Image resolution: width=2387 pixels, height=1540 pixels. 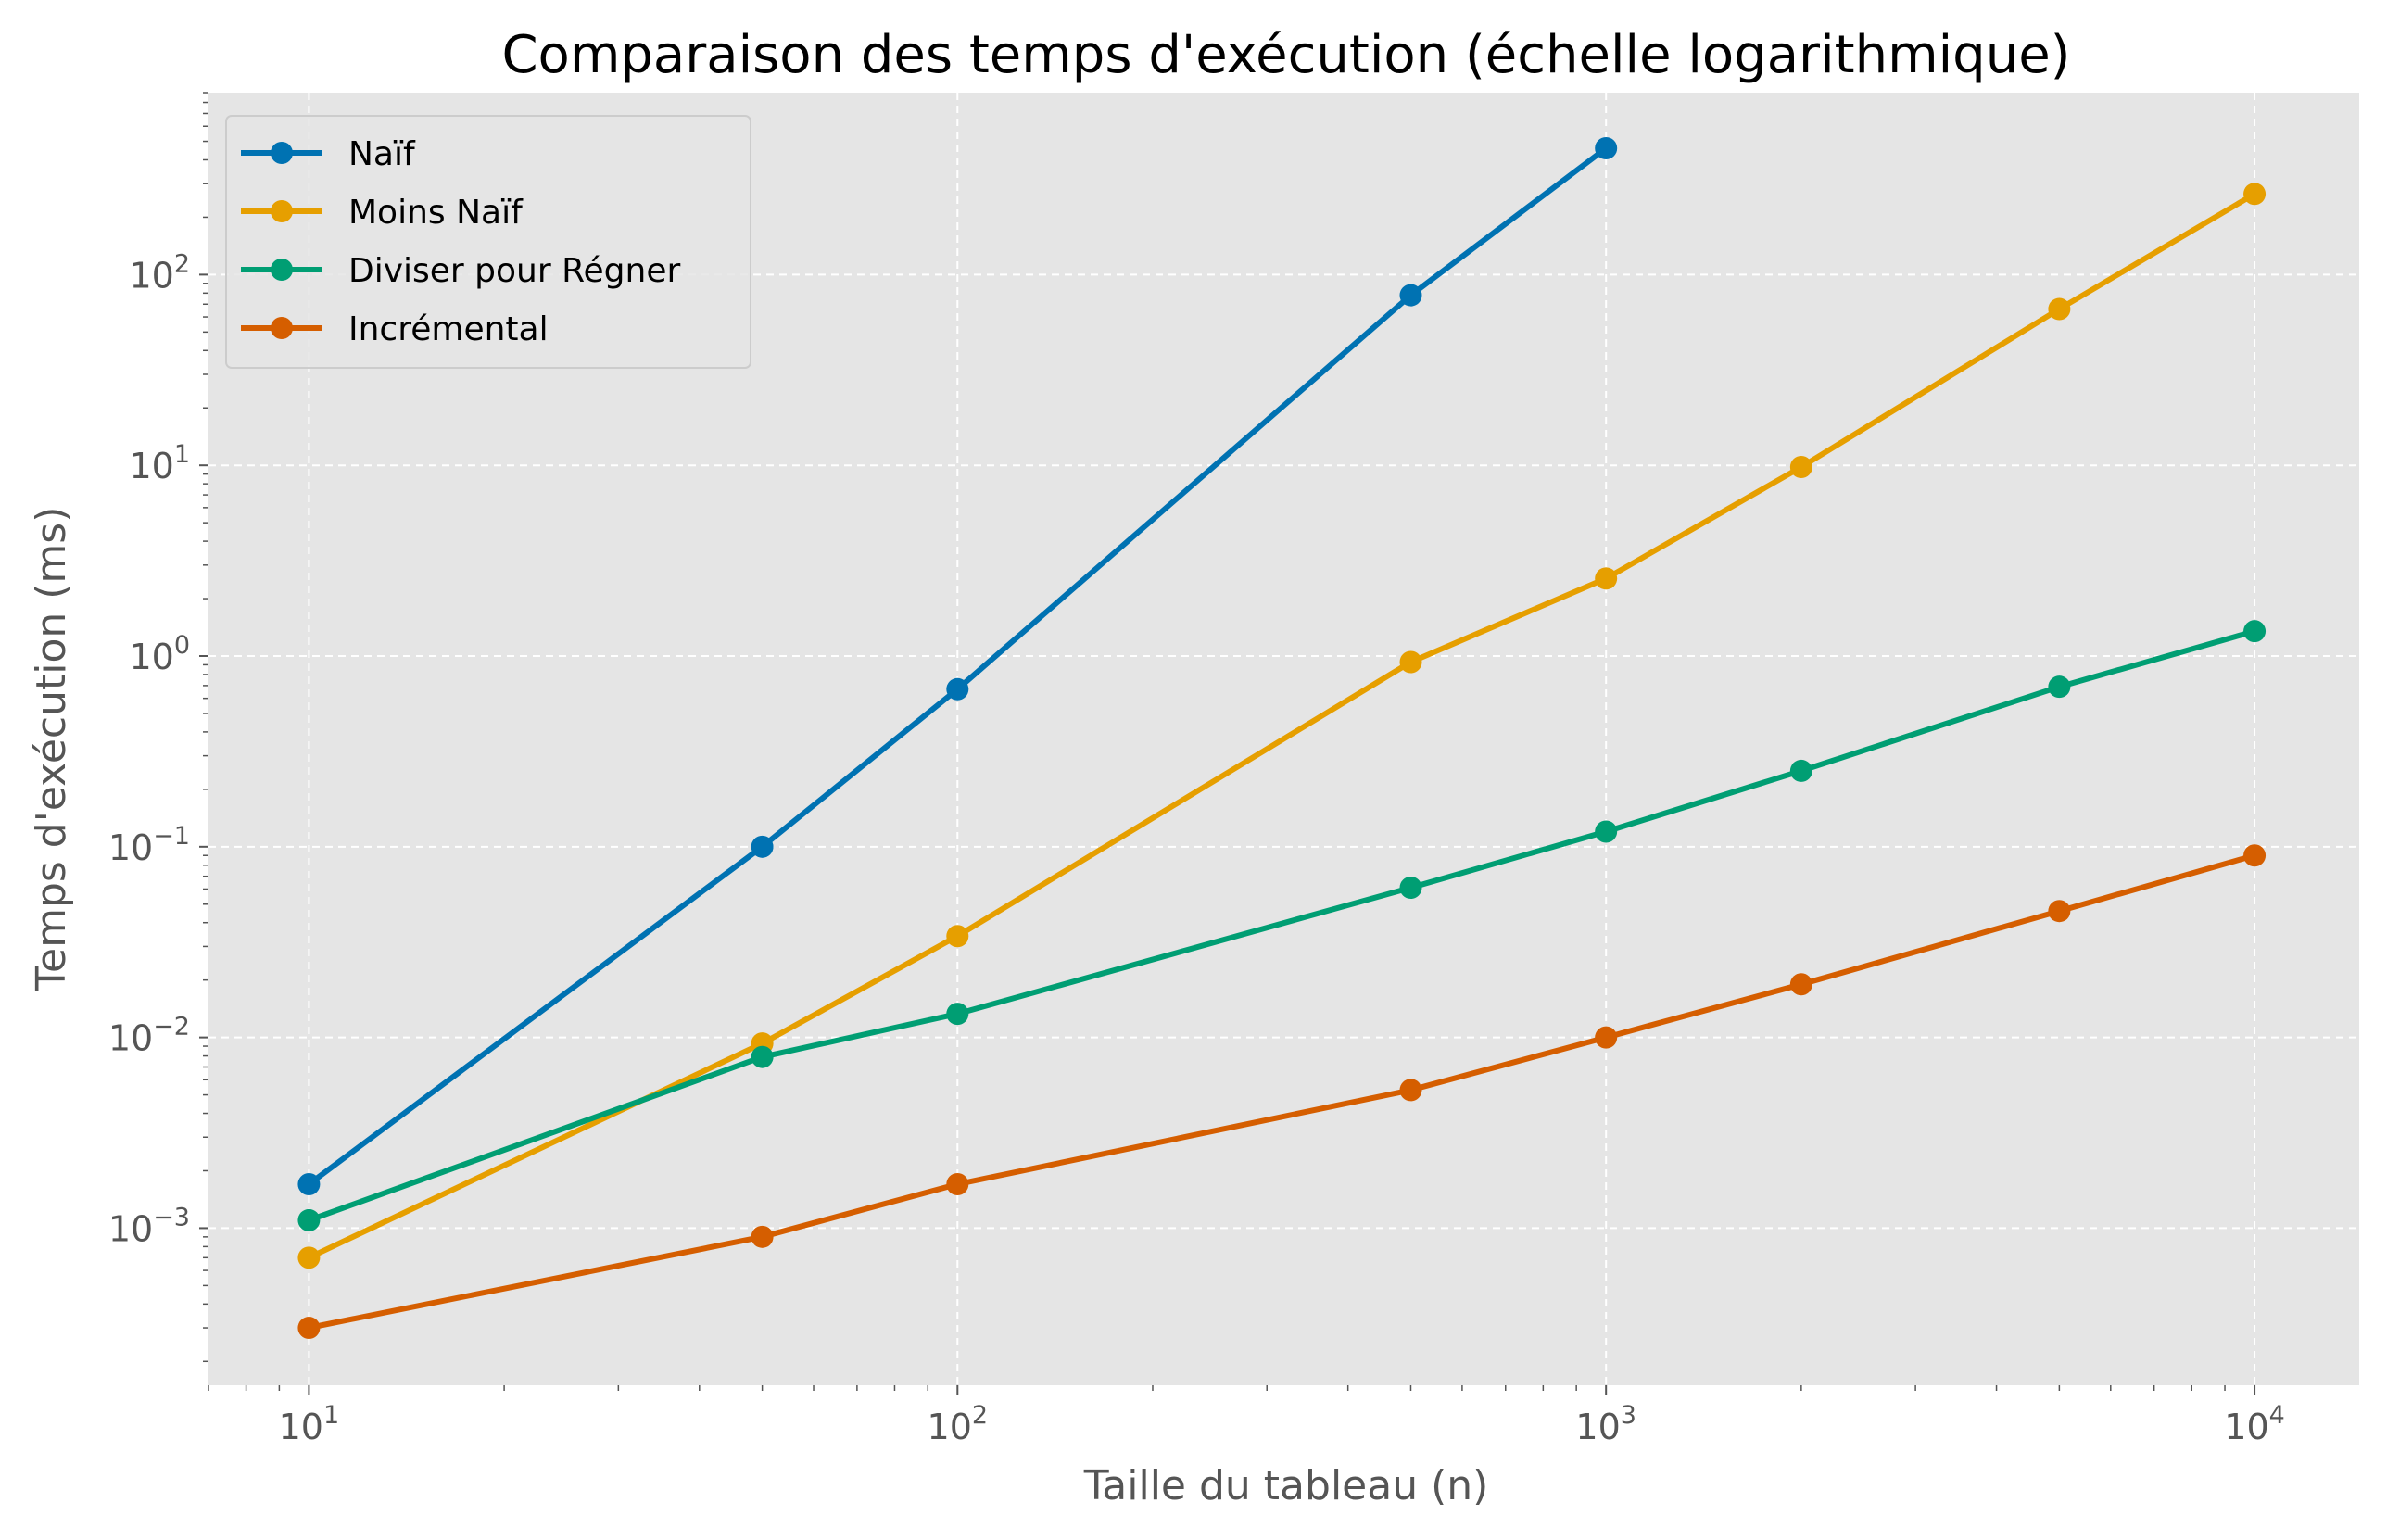 I want to click on y-tick-label: 10¹, so click(x=159, y=463).